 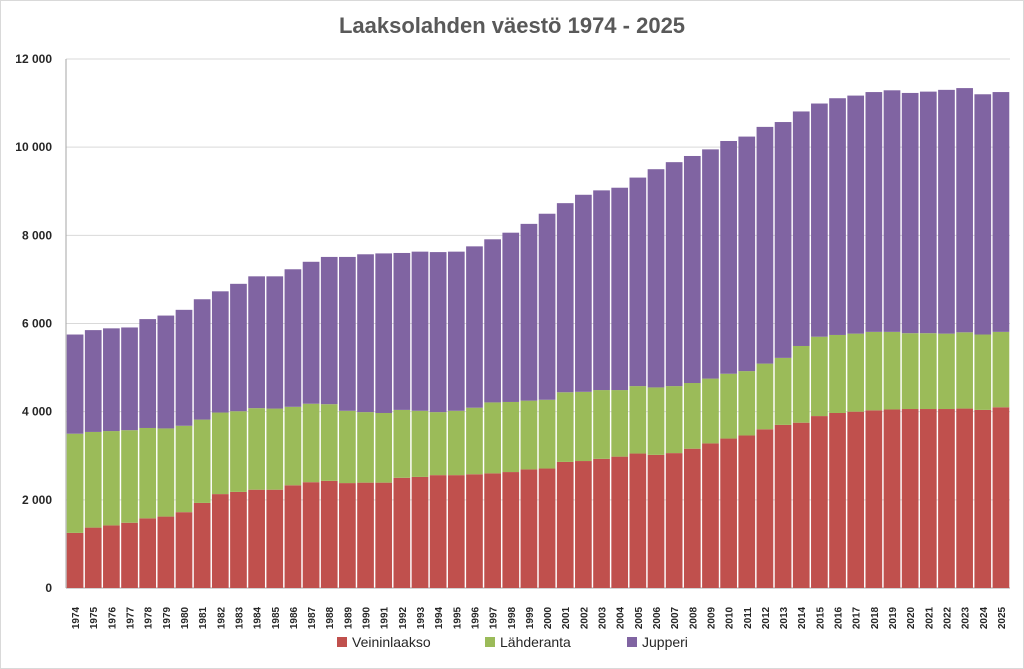 I want to click on x-tick-label: 2025, so click(x=1002, y=617).